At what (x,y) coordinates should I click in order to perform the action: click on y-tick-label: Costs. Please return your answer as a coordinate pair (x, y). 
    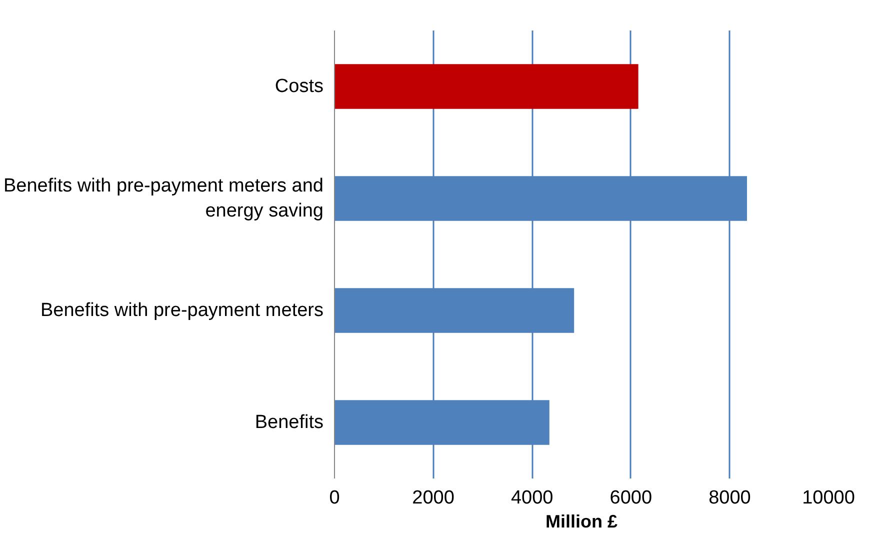
    Looking at the image, I should click on (299, 86).